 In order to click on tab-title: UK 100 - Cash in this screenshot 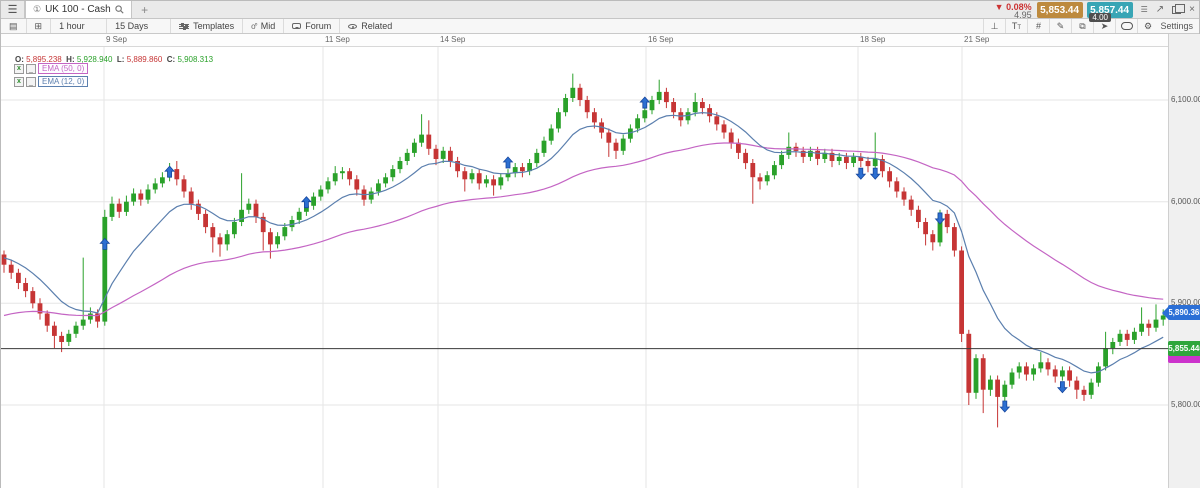, I will do `click(78, 9)`.